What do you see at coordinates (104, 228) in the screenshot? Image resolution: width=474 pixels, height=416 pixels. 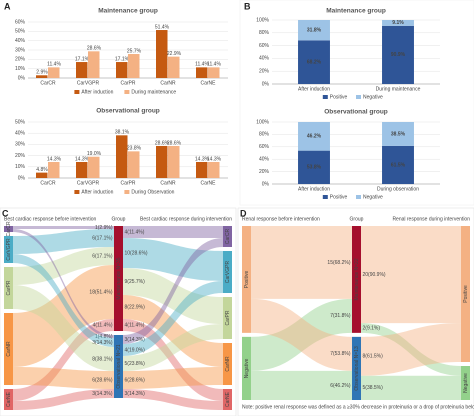 I see `link-label: 1(2.9%)` at bounding box center [104, 228].